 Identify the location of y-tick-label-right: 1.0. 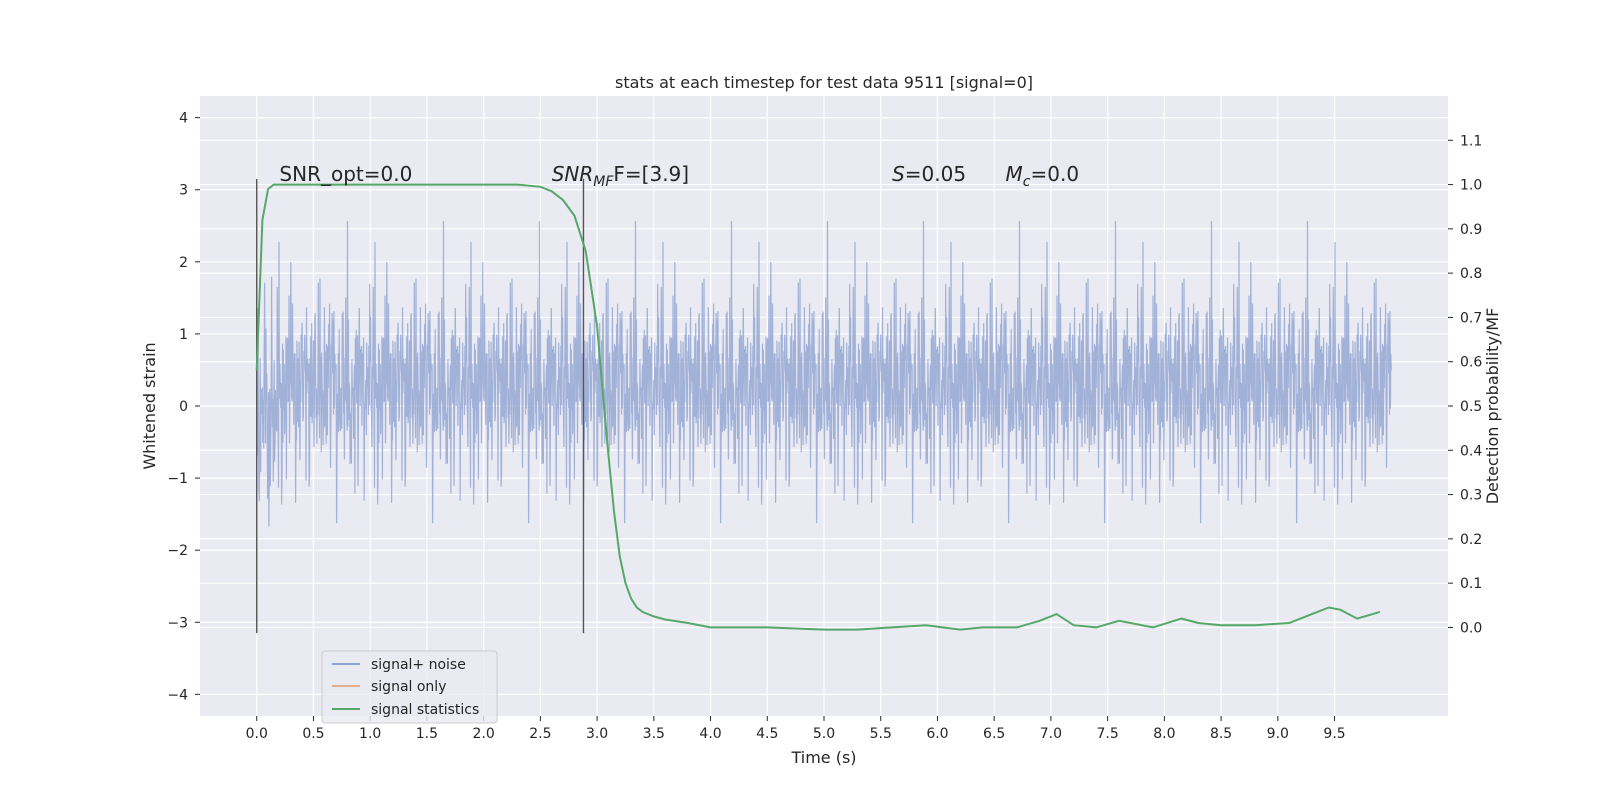
(1471, 186).